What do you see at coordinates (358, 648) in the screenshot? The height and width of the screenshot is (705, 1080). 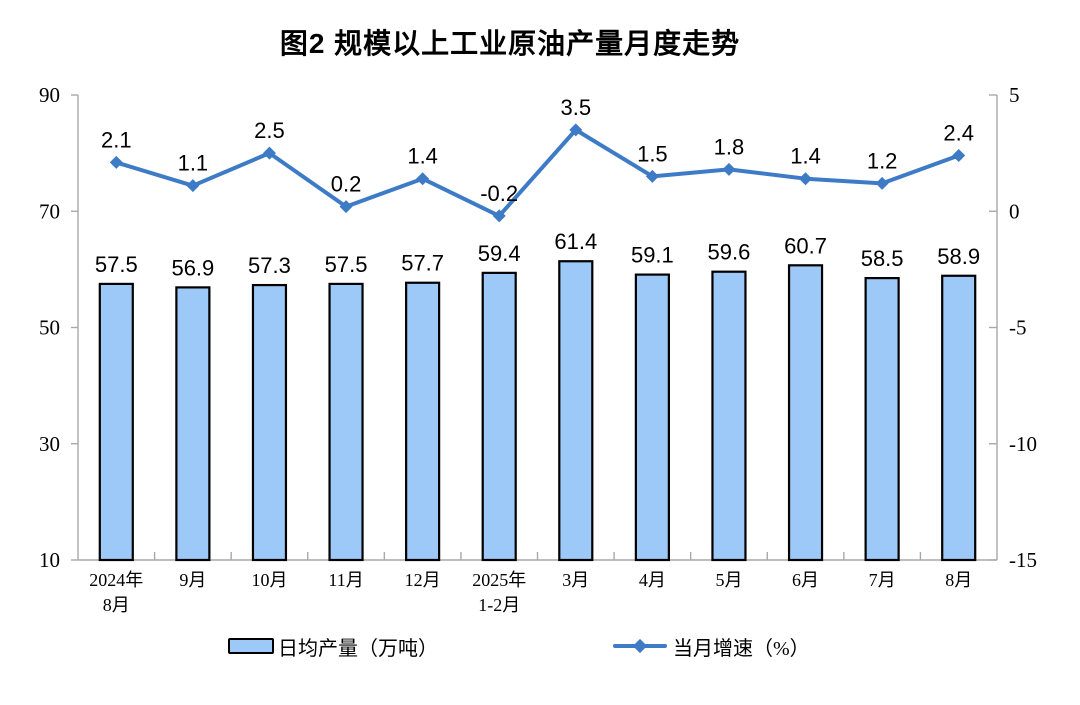 I see `legend-bar-label: 日均产量（万吨）` at bounding box center [358, 648].